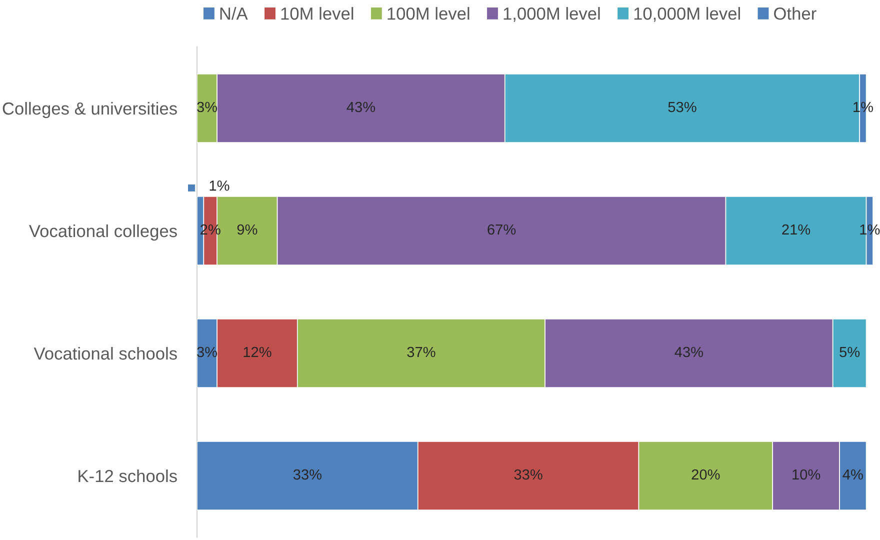  I want to click on data-label: 5%, so click(850, 352).